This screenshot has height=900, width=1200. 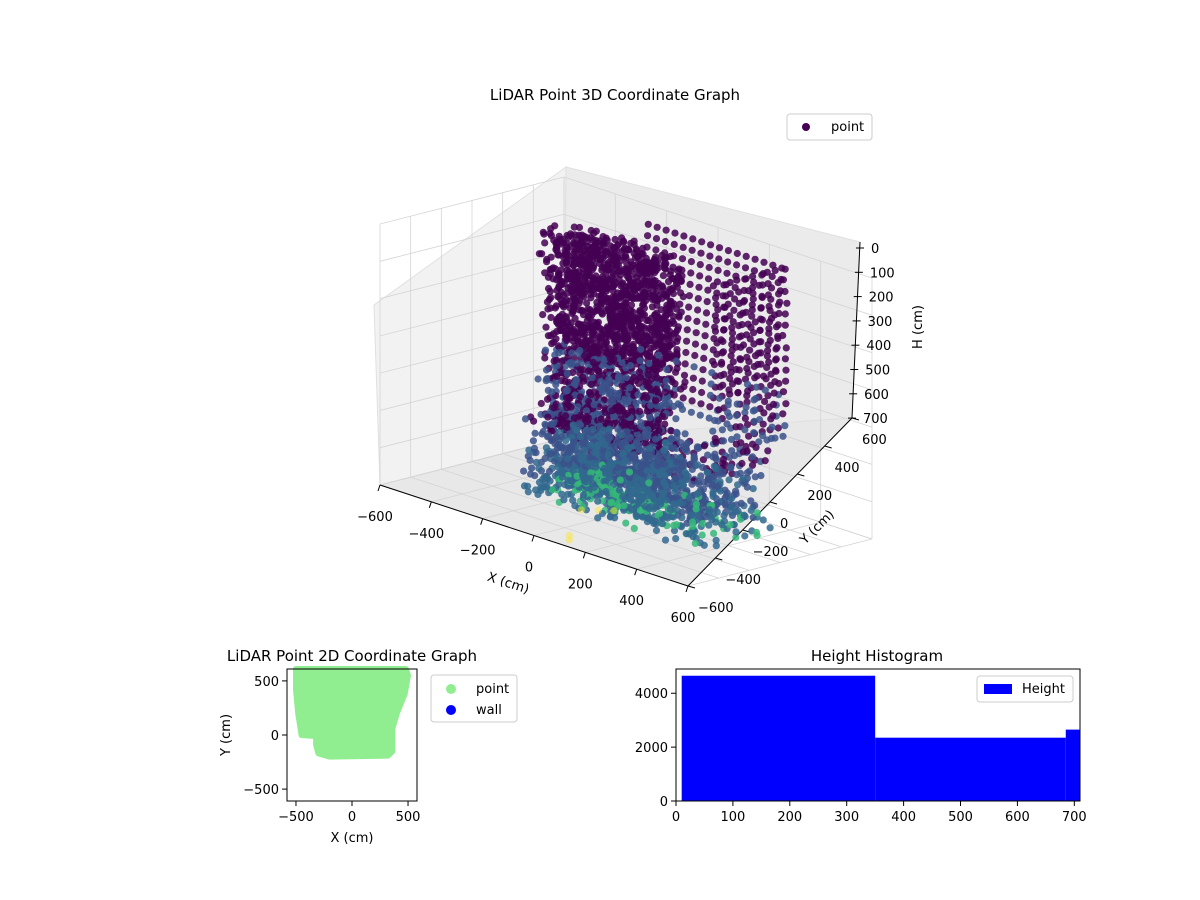 What do you see at coordinates (970, 769) in the screenshot?
I see `histogram-bar` at bounding box center [970, 769].